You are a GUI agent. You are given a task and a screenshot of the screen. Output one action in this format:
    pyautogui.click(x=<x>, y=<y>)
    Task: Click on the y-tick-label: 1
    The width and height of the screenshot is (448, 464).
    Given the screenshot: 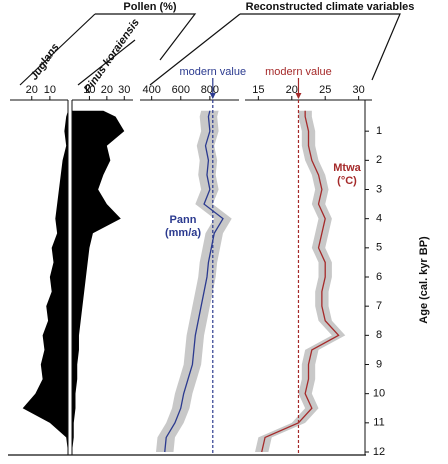 What is the action you would take?
    pyautogui.click(x=379, y=131)
    